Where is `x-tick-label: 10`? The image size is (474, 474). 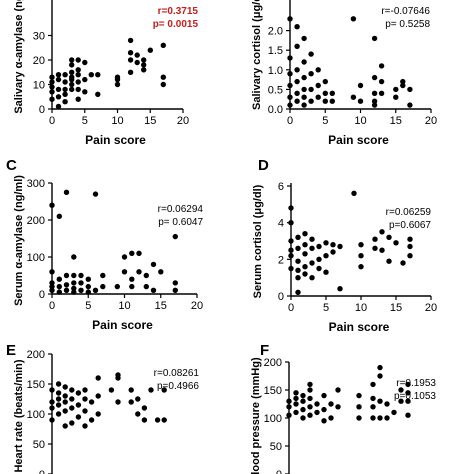 x-tick-label: 10 is located at coordinates (361, 308).